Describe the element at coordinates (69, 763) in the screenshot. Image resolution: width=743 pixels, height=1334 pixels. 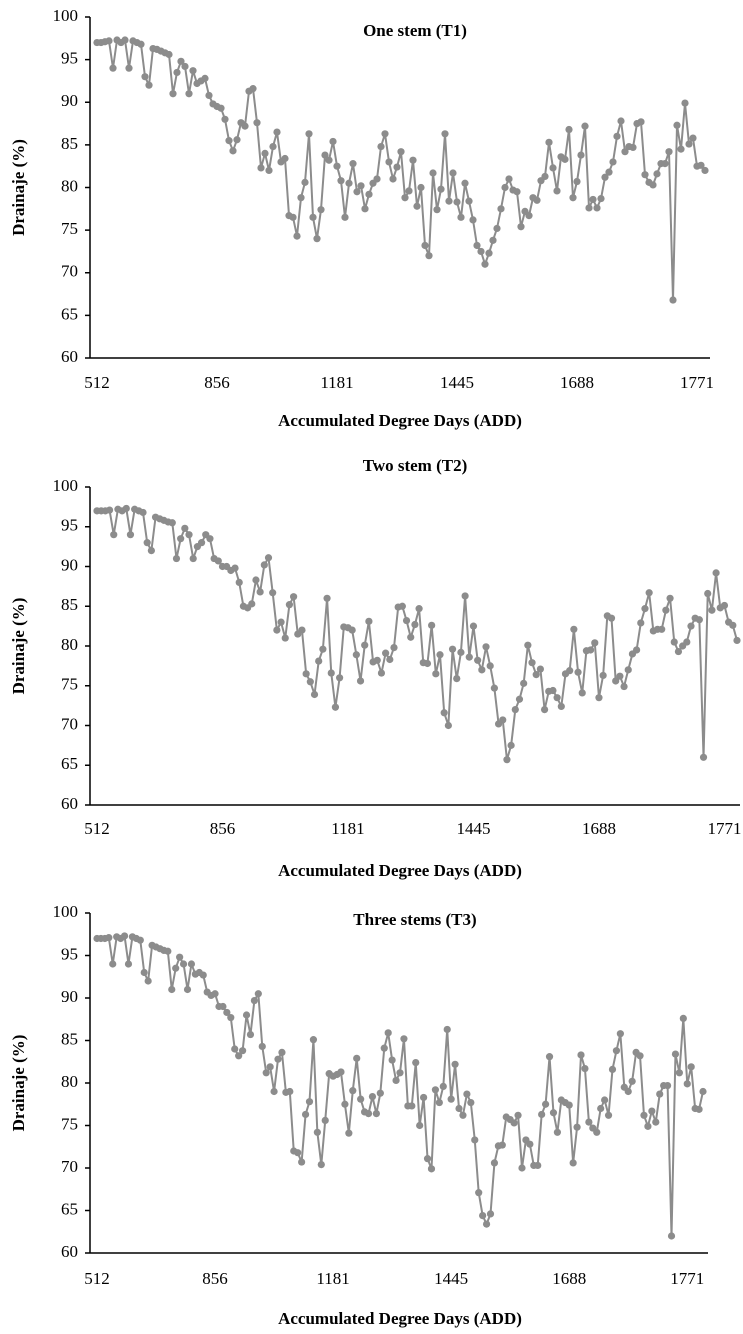
I see `y-tick-label: 65` at that location.